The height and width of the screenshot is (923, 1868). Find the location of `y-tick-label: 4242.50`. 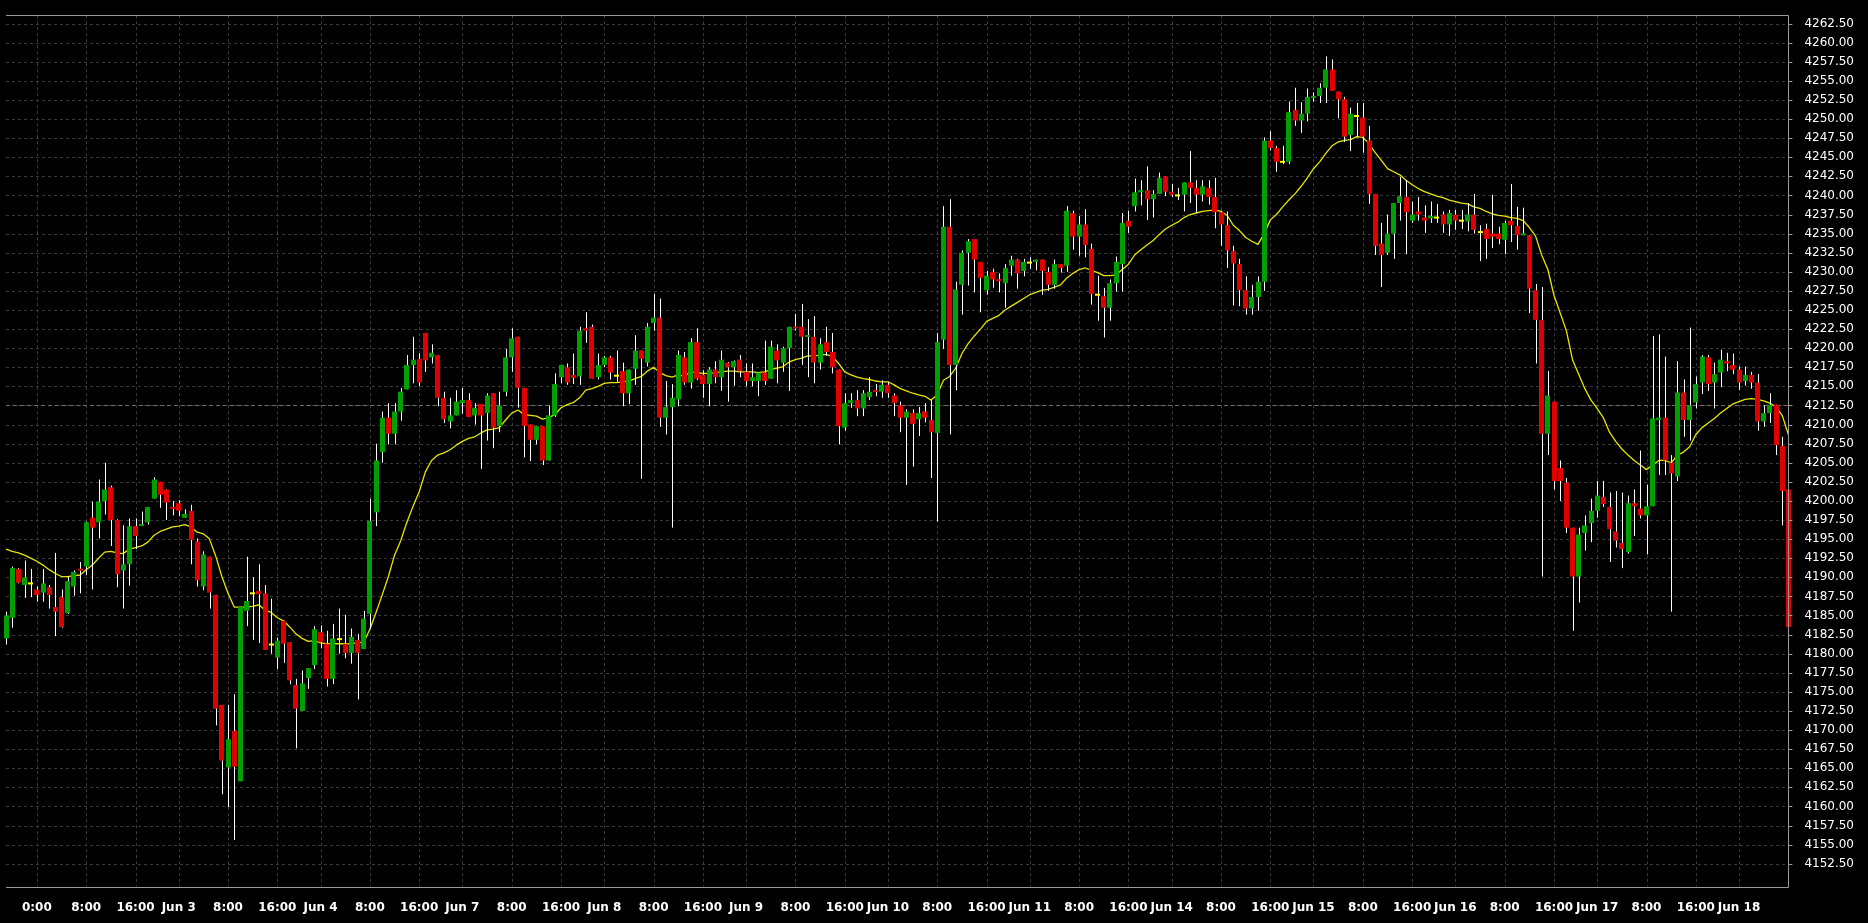

y-tick-label: 4242.50 is located at coordinates (1829, 175).